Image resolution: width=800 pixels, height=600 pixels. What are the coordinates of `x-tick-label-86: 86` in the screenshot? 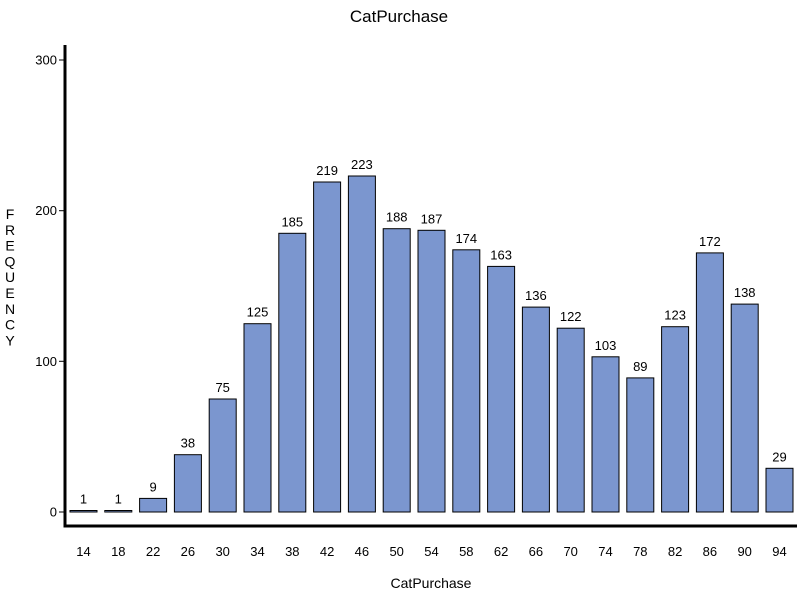 It's located at (710, 551).